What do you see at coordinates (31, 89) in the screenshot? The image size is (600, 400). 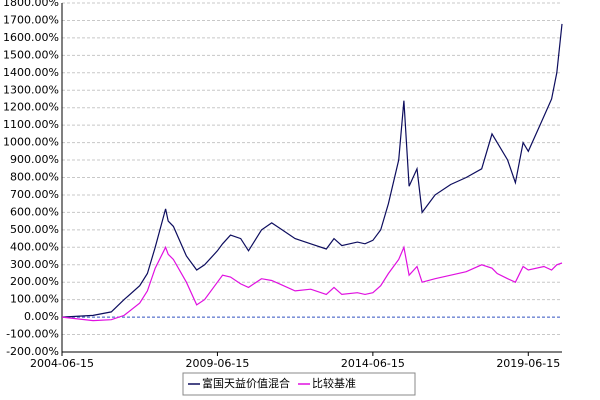 I see `y-tick-label: 1300.00%` at bounding box center [31, 89].